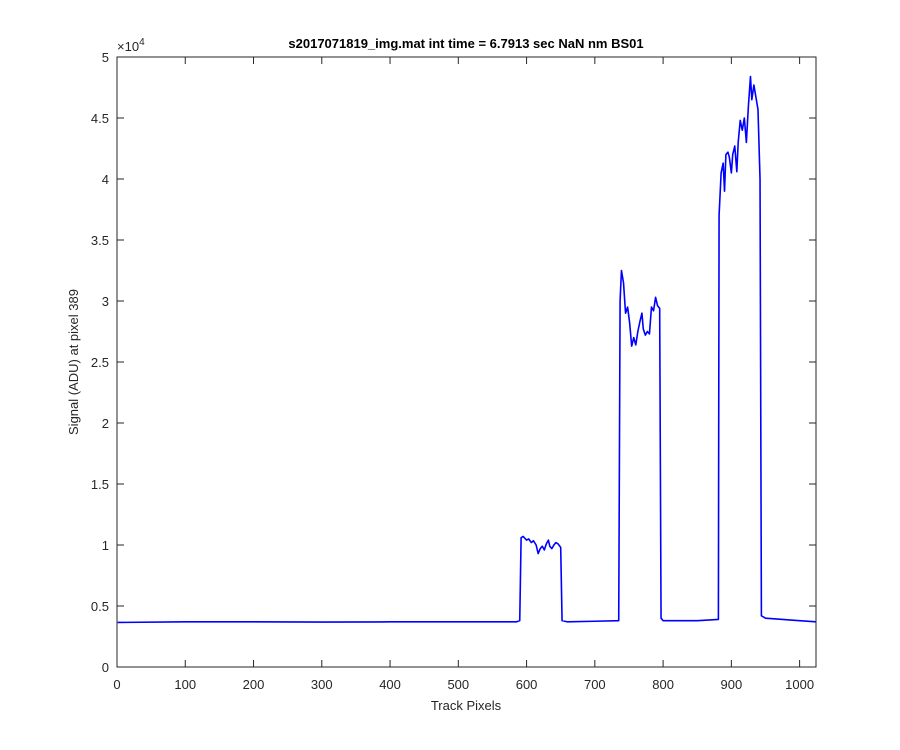  What do you see at coordinates (458, 684) in the screenshot?
I see `x-tick-label: 500` at bounding box center [458, 684].